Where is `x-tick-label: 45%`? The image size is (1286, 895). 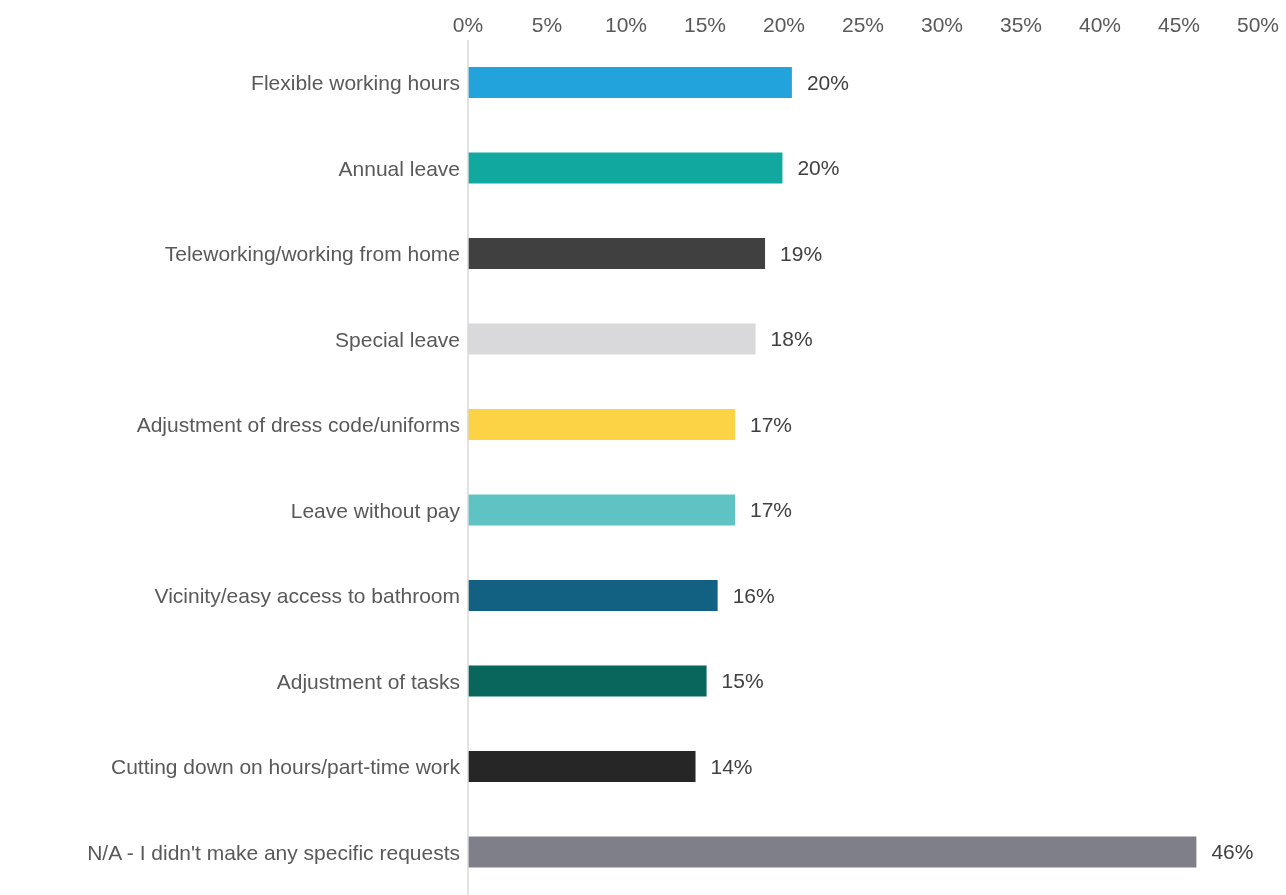
x-tick-label: 45% is located at coordinates (1179, 24).